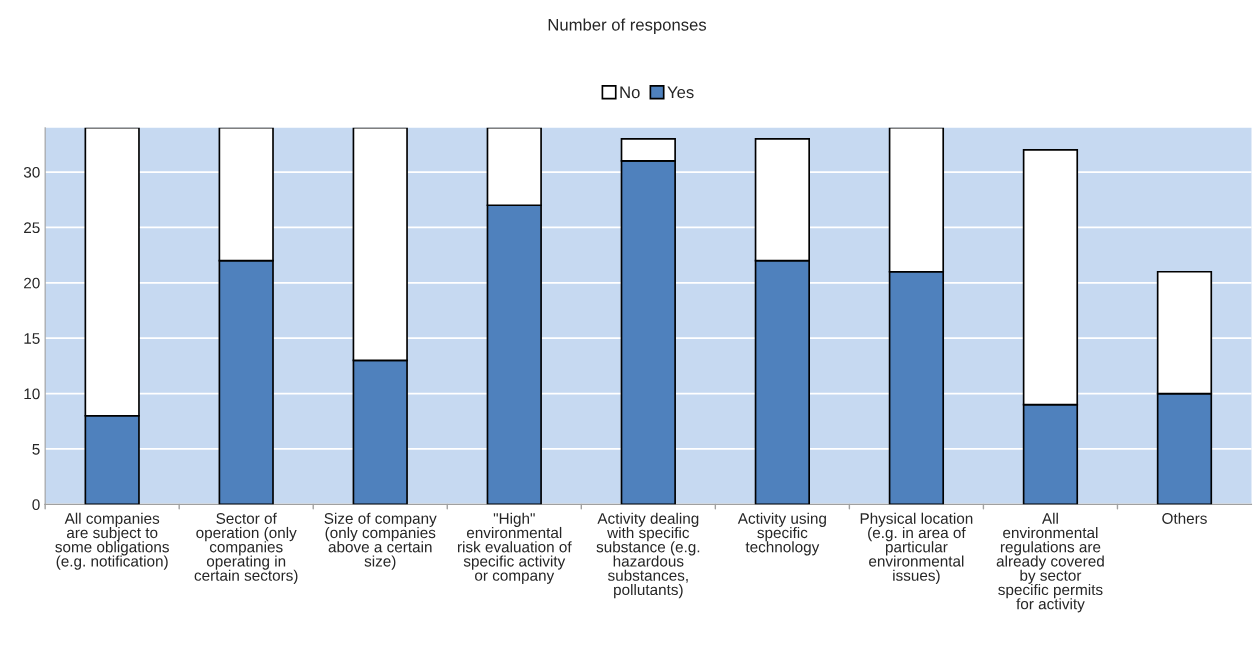 This screenshot has width=1254, height=655. What do you see at coordinates (112, 541) in the screenshot?
I see `x-tick-label: All companies are subject to some obligations (e.g. notification)` at bounding box center [112, 541].